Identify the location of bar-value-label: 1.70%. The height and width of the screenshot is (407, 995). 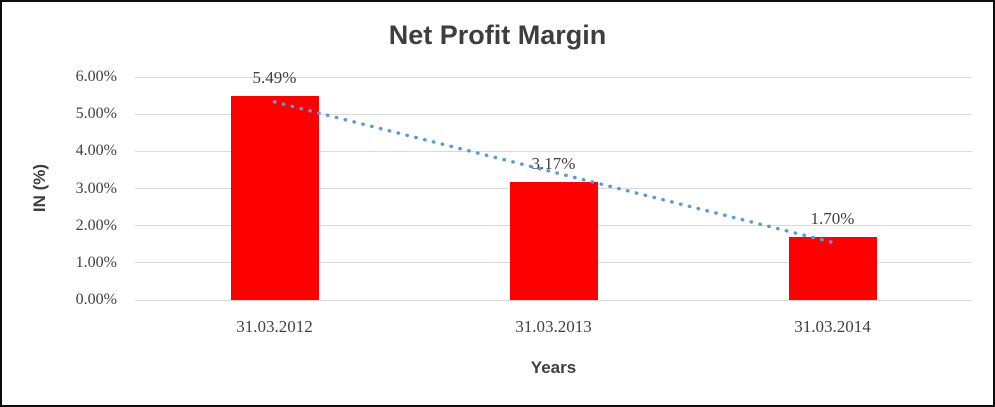
(832, 218).